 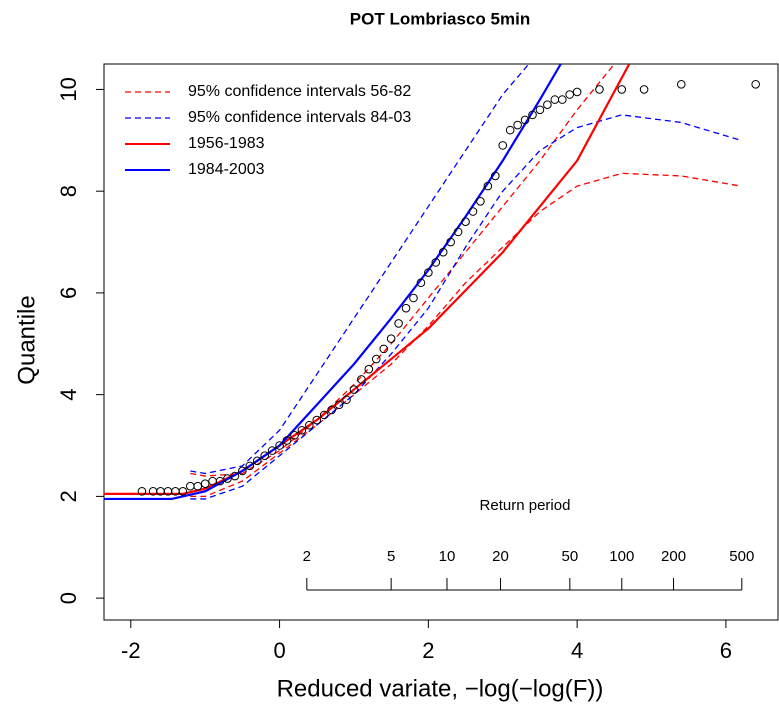 What do you see at coordinates (226, 169) in the screenshot?
I see `legend-label: 1984-2003` at bounding box center [226, 169].